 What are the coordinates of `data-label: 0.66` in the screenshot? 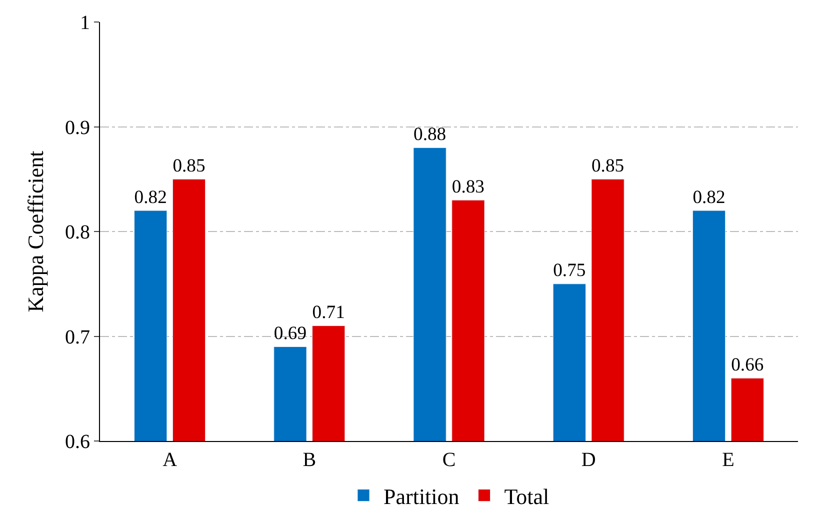 It's located at (747, 365).